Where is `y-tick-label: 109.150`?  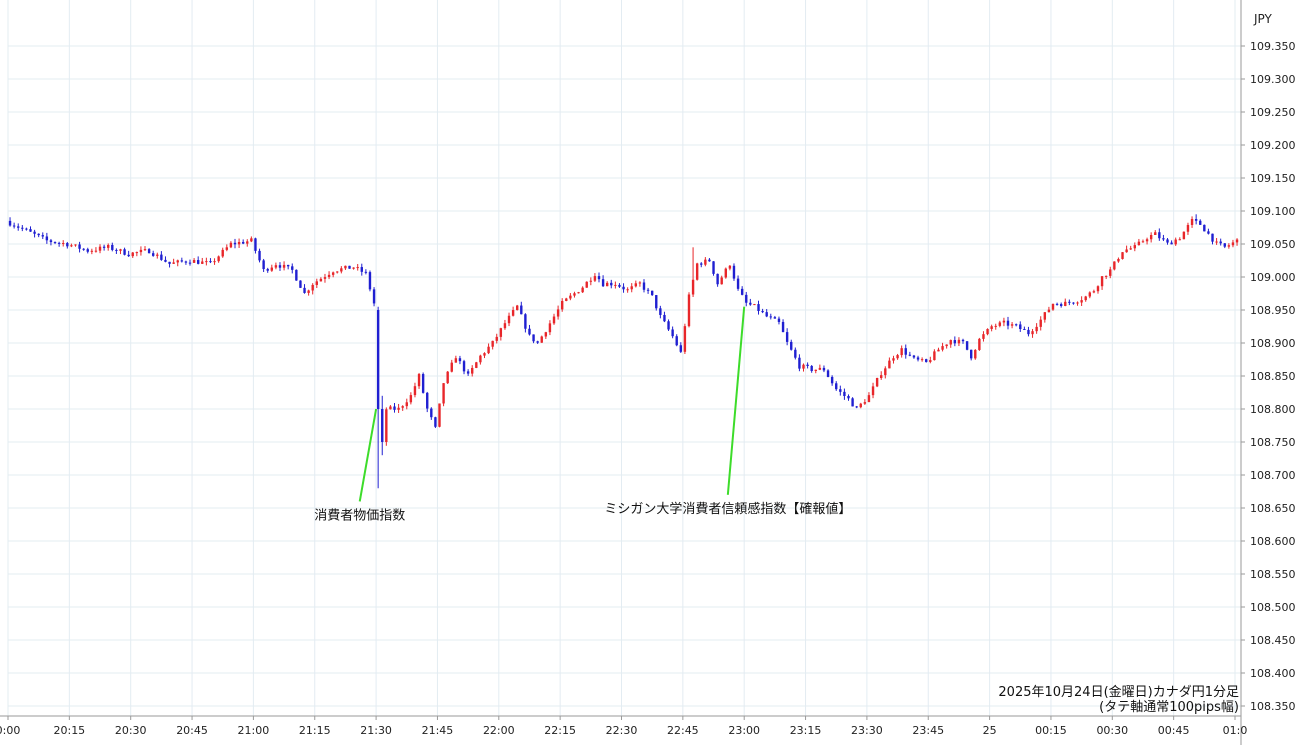 y-tick-label: 109.150 is located at coordinates (1273, 178).